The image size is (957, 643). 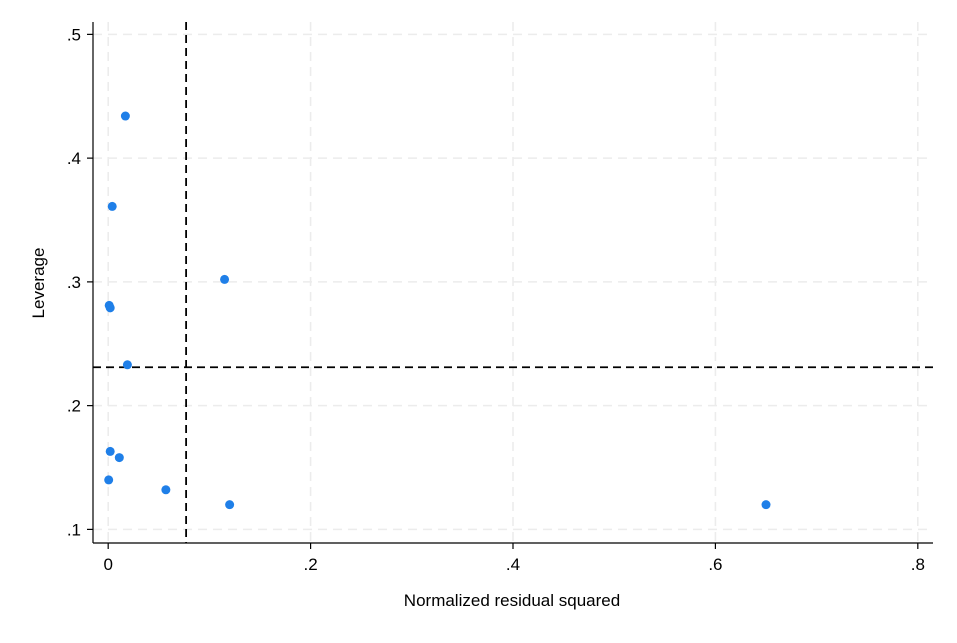 What do you see at coordinates (715, 564) in the screenshot?
I see `x-tick-label-3: .6` at bounding box center [715, 564].